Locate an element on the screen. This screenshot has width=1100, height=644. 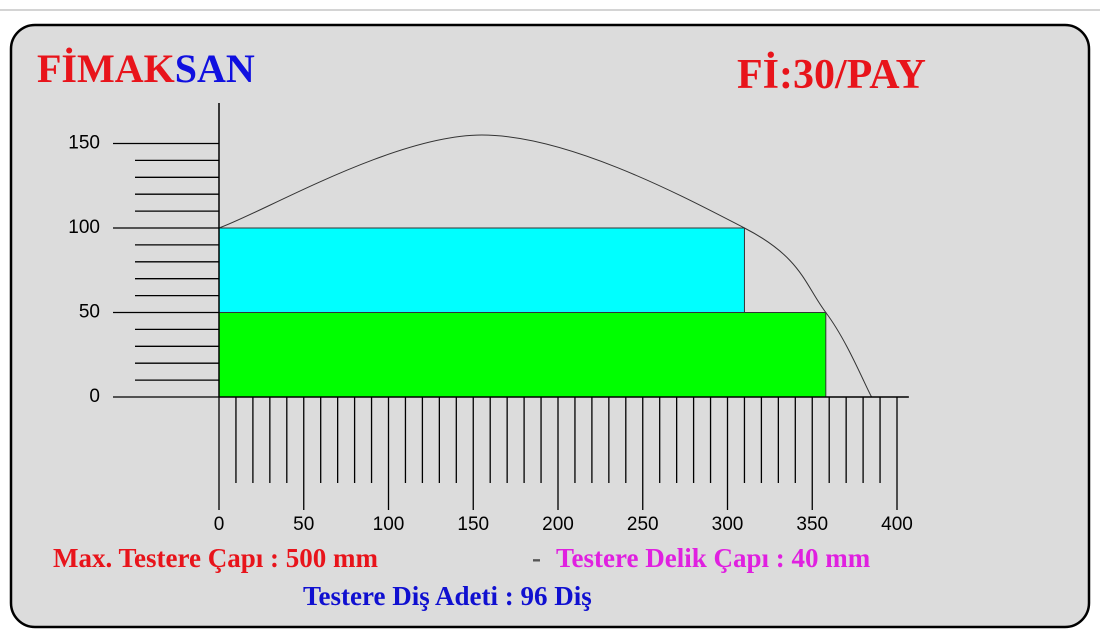
brand-red: FİMAK is located at coordinates (106, 68).